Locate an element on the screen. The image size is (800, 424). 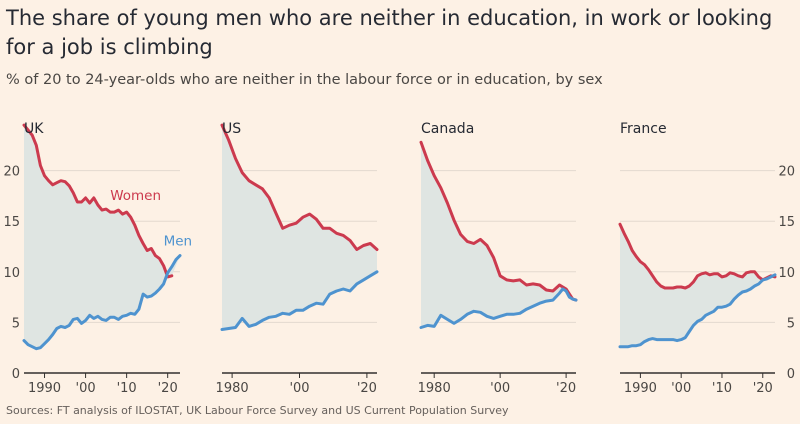
y-tick-label-right: 10 is located at coordinates (786, 273).